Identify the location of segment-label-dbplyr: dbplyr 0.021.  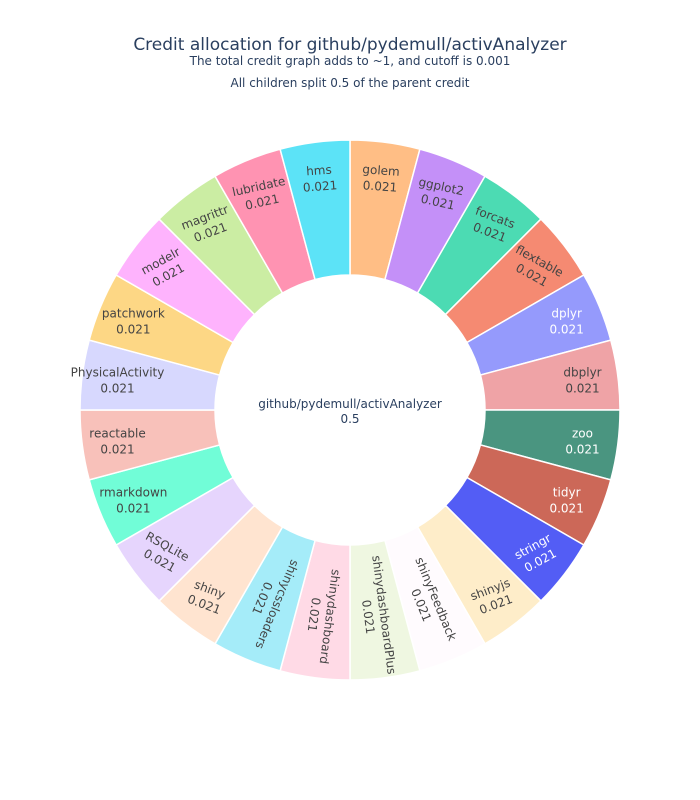
(582, 380).